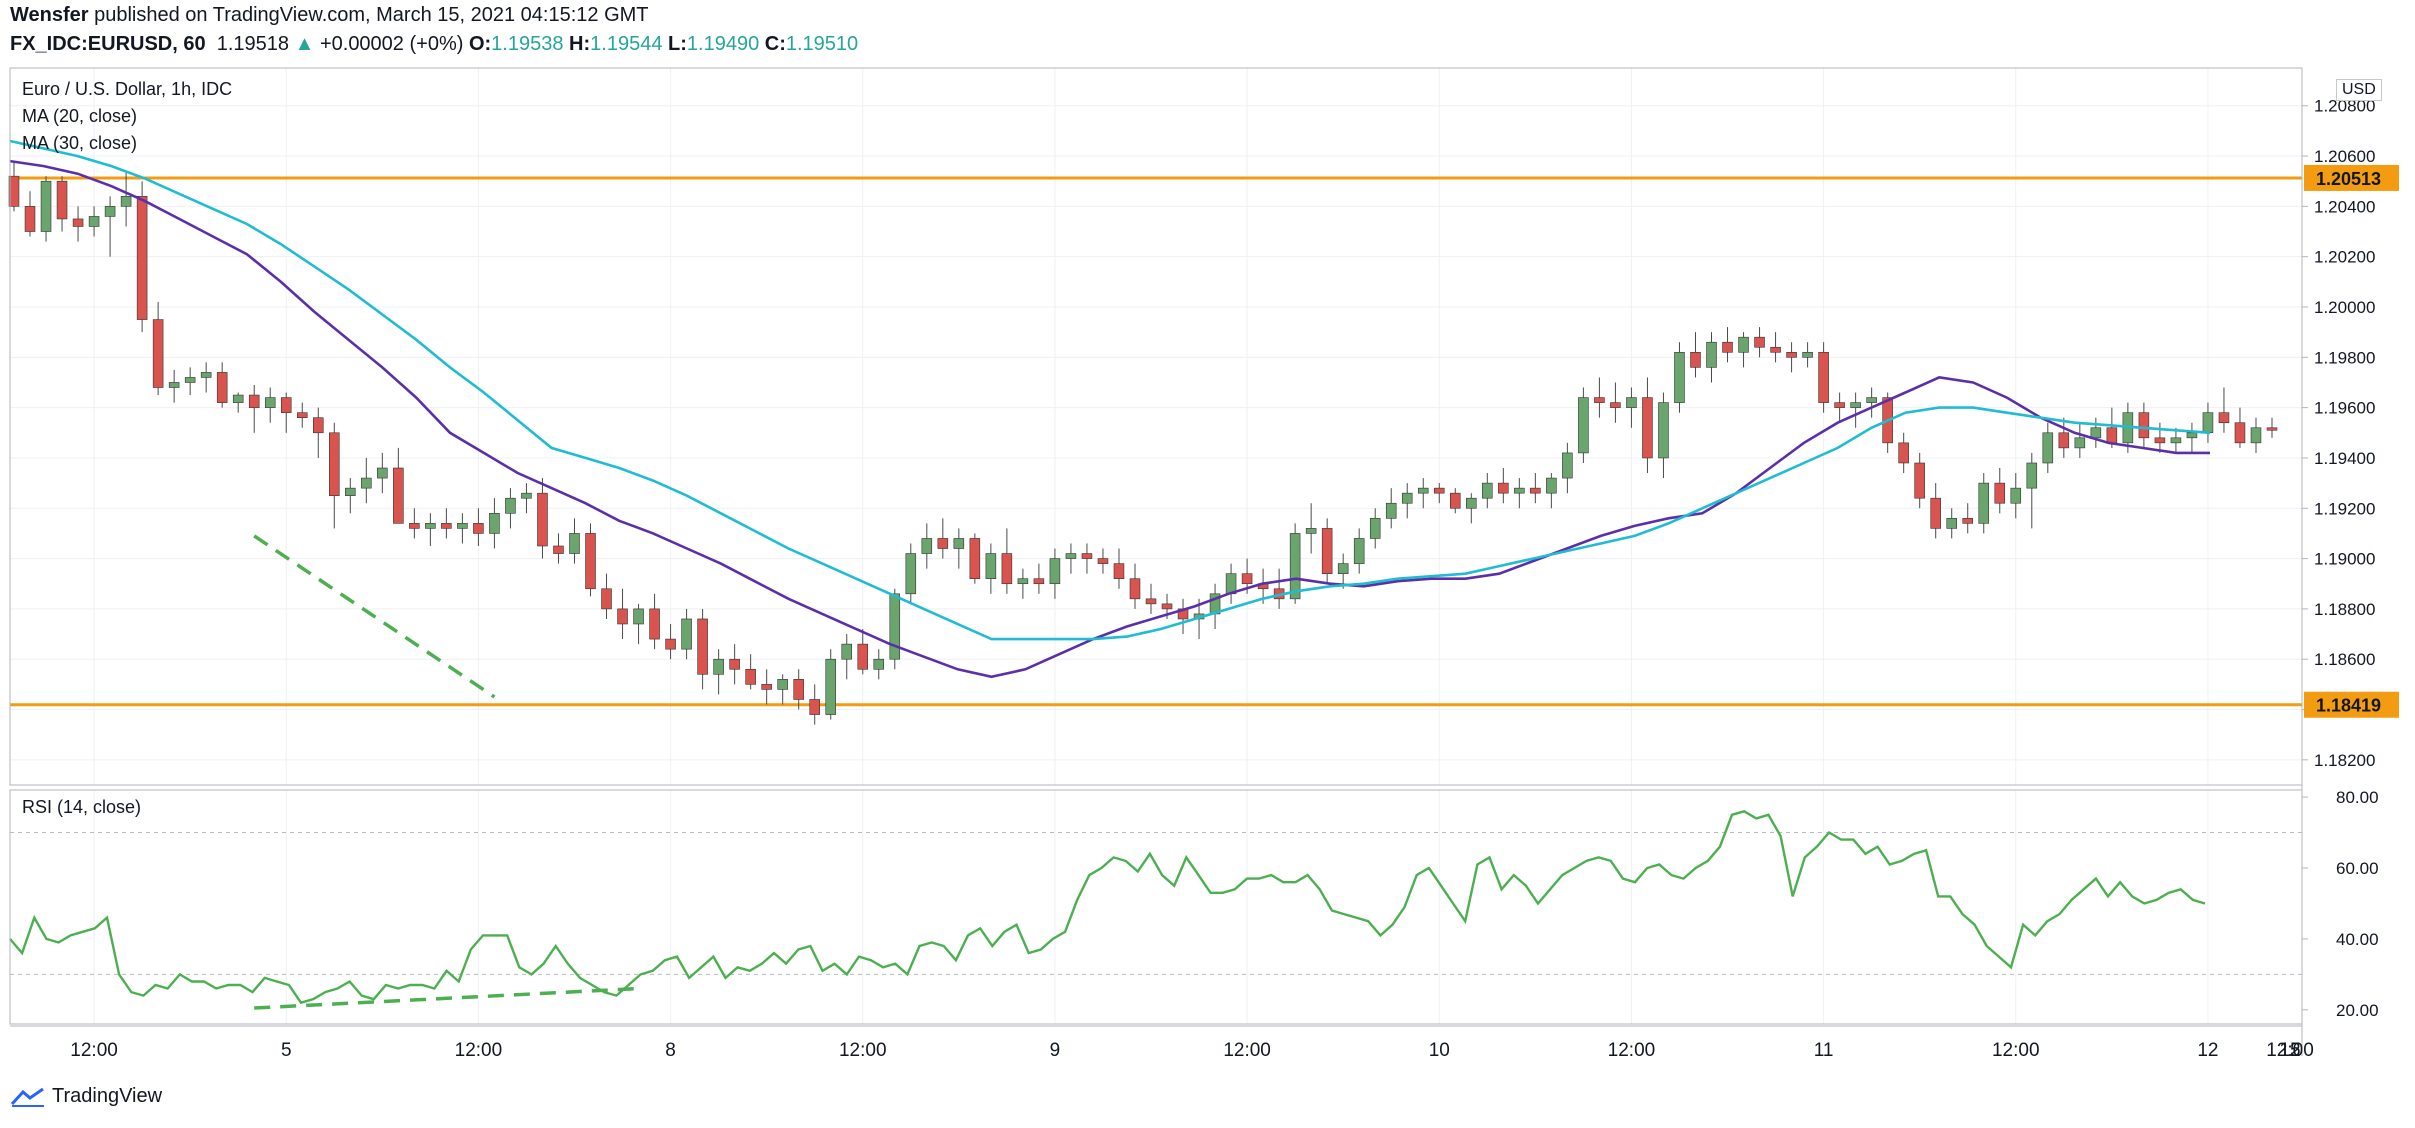  What do you see at coordinates (391, 44) in the screenshot?
I see `price-change: +0.00002 (+0%)` at bounding box center [391, 44].